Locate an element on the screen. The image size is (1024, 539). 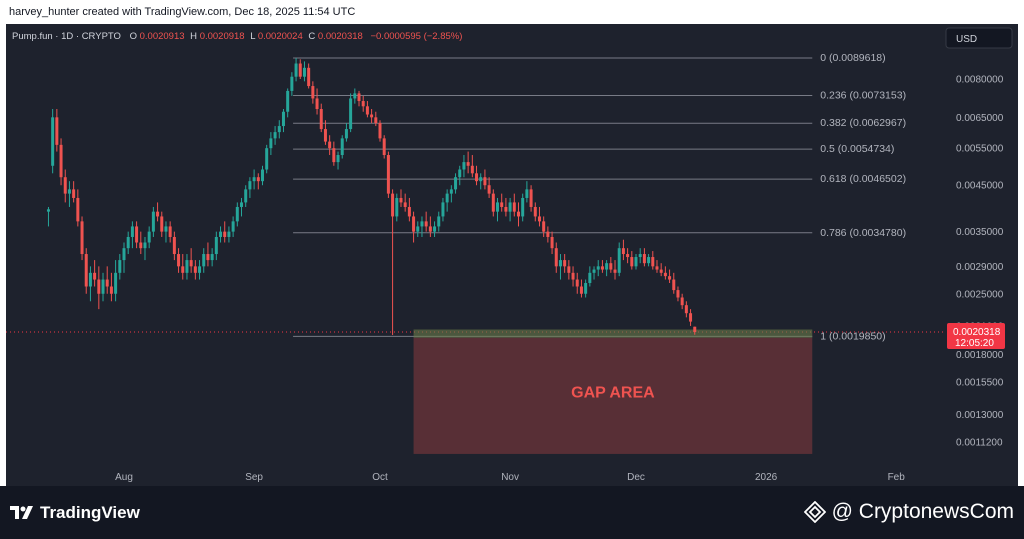
fib-level-label: 0 (0.0089618) is located at coordinates (852, 58).